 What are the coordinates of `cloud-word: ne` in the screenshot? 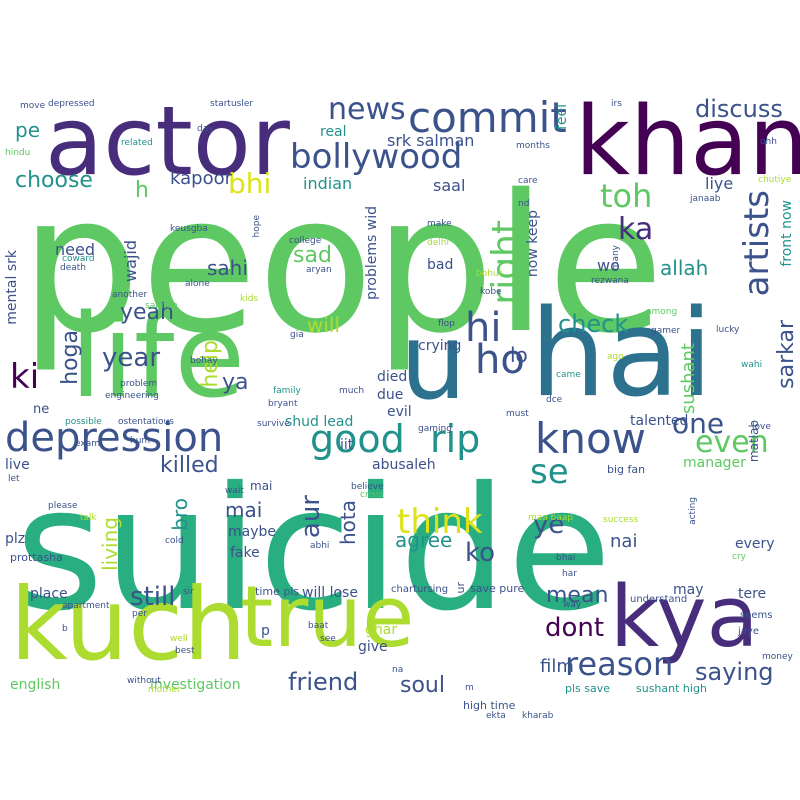 It's located at (41, 409).